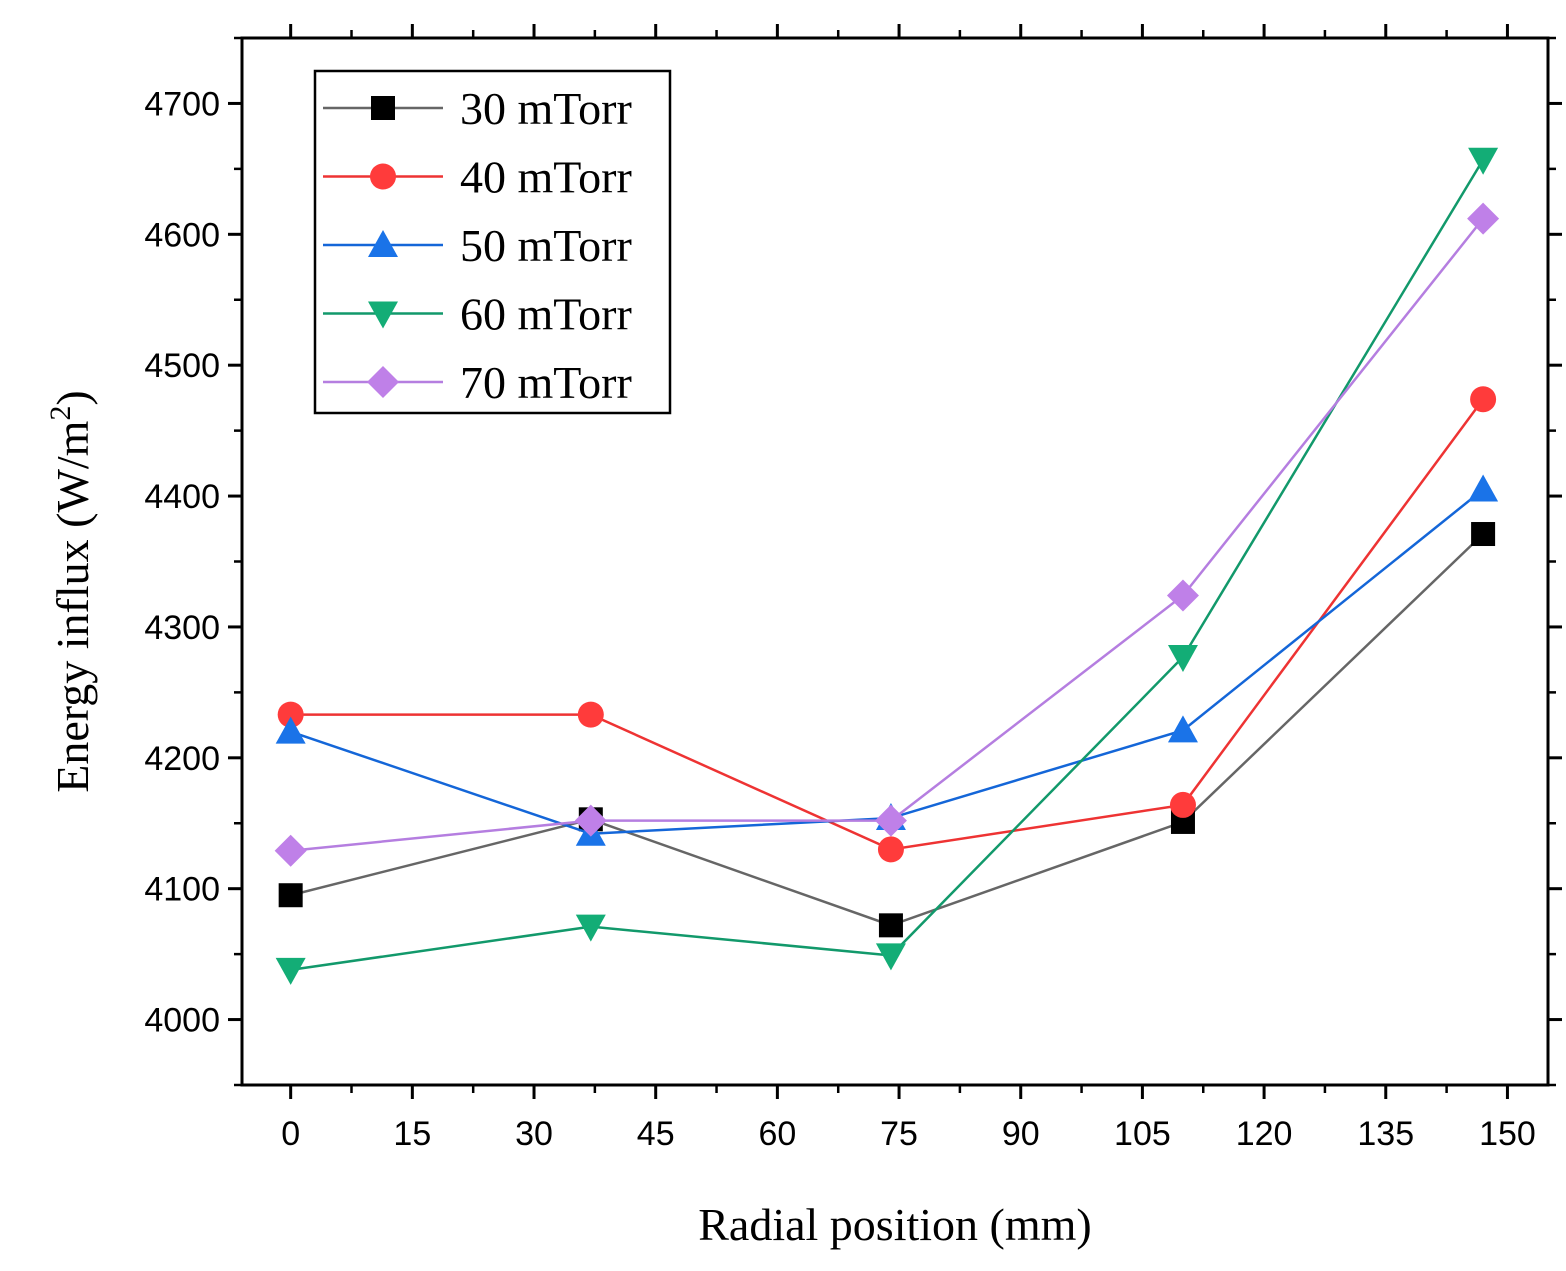  I want to click on x-tick-label: 45, so click(656, 1134).